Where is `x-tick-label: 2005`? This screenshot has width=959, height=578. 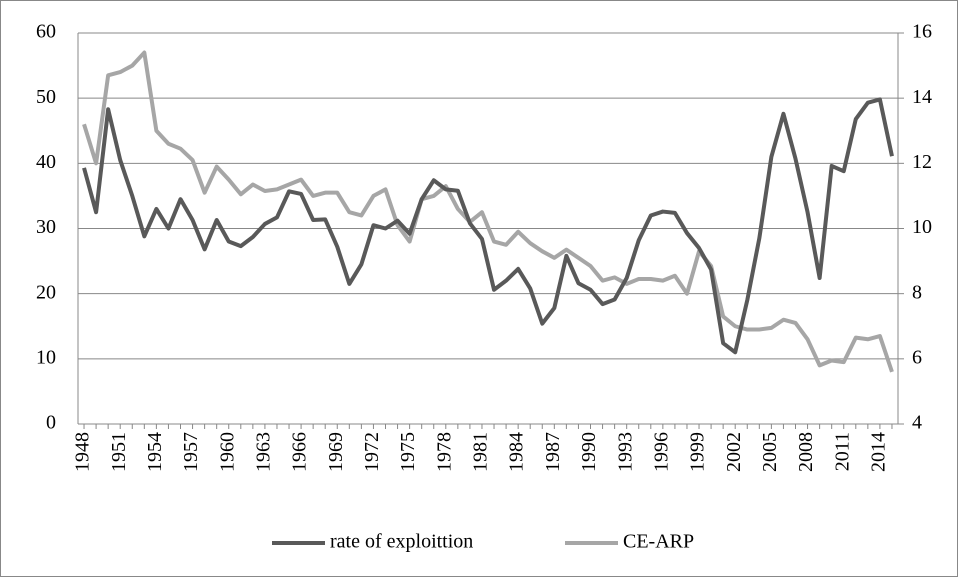 x-tick-label: 2005 is located at coordinates (770, 452).